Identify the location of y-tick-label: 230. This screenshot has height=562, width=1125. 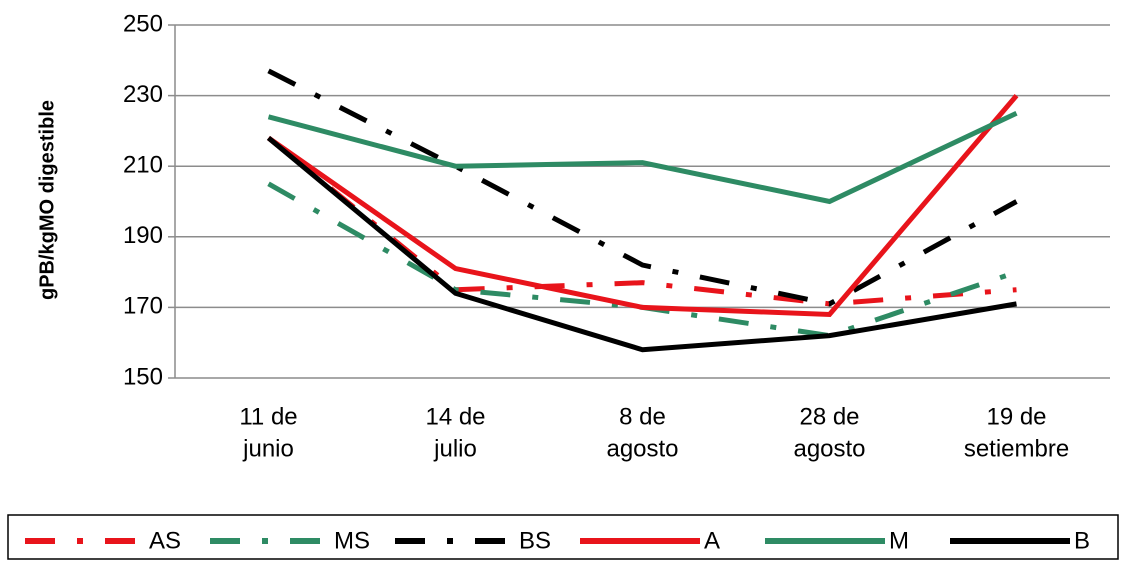
(143, 94).